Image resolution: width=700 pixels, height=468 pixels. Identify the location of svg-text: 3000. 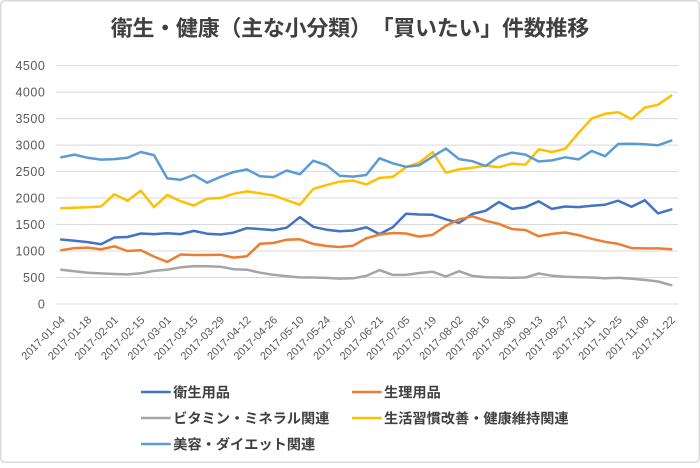
(30, 146).